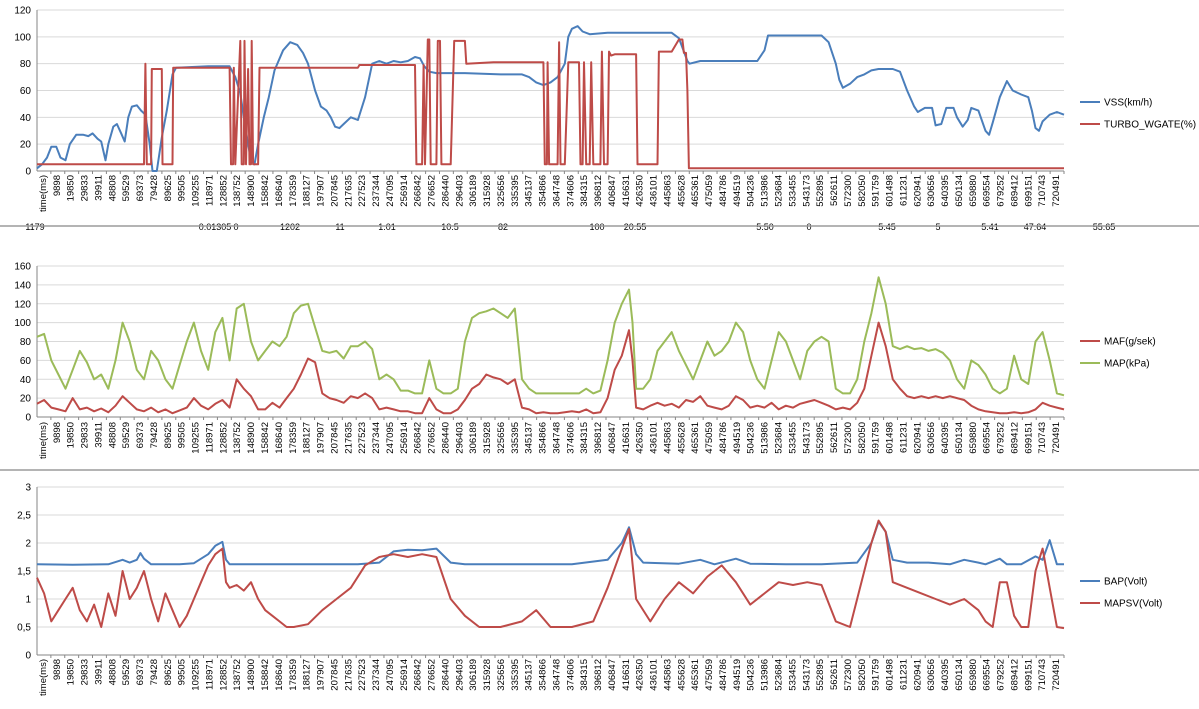 The width and height of the screenshot is (1199, 709). I want to click on x-tick-label: 582050, so click(862, 191).